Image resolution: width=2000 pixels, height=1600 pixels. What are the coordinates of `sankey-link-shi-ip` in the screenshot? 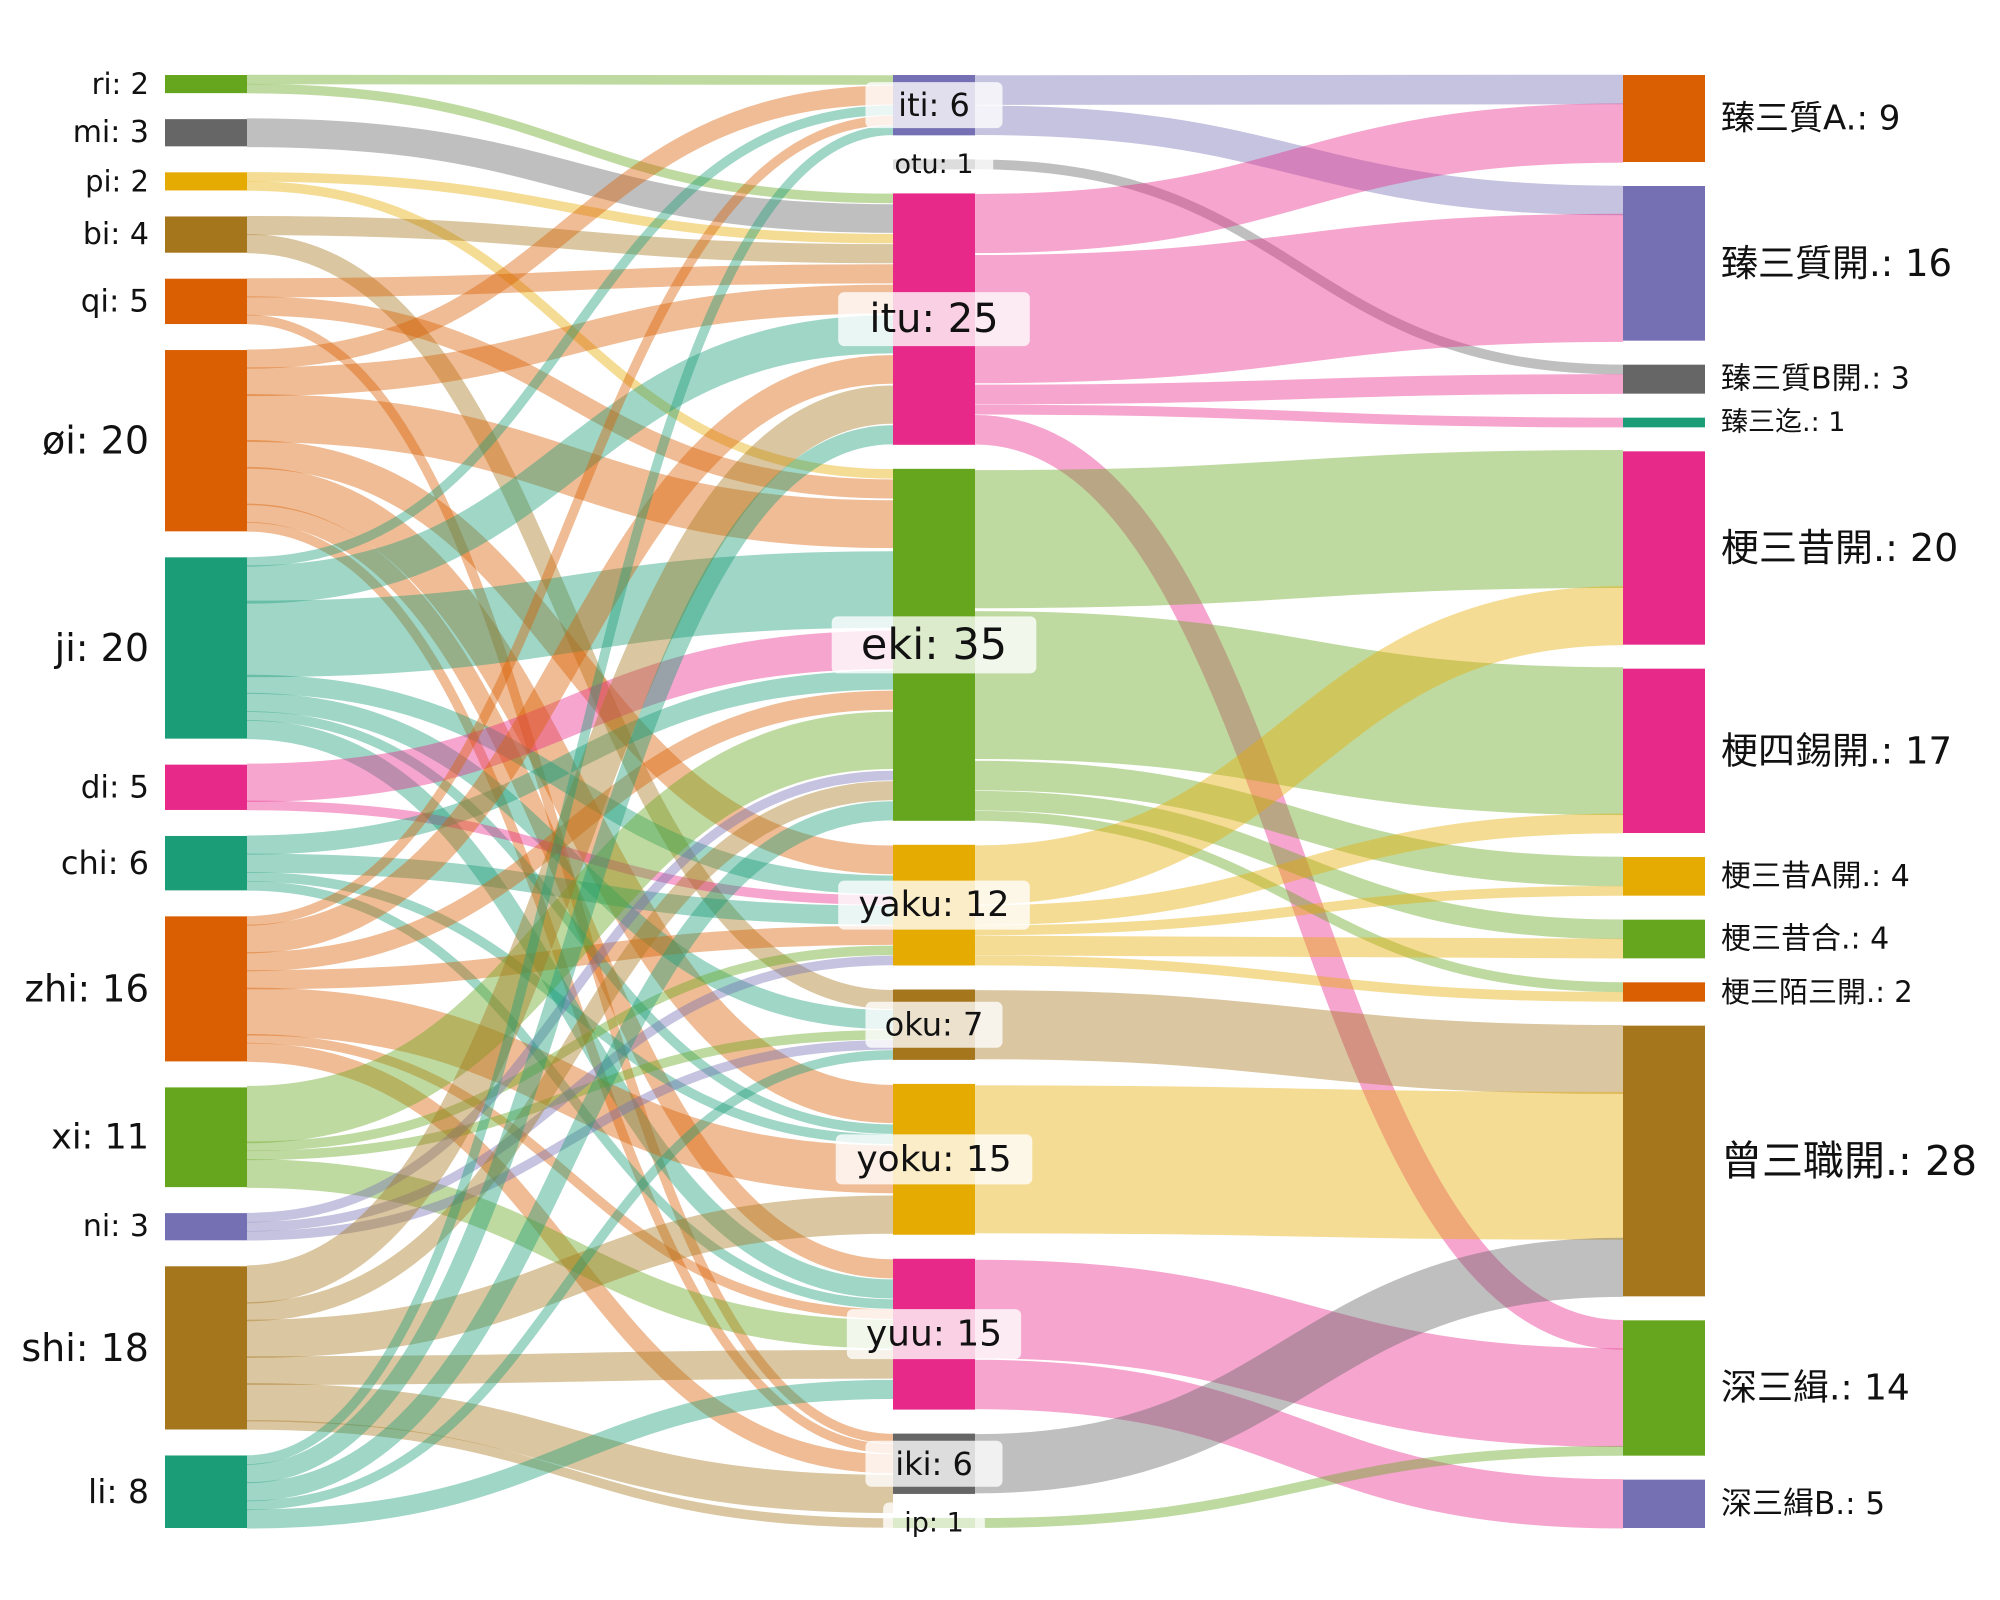 It's located at (570, 1474).